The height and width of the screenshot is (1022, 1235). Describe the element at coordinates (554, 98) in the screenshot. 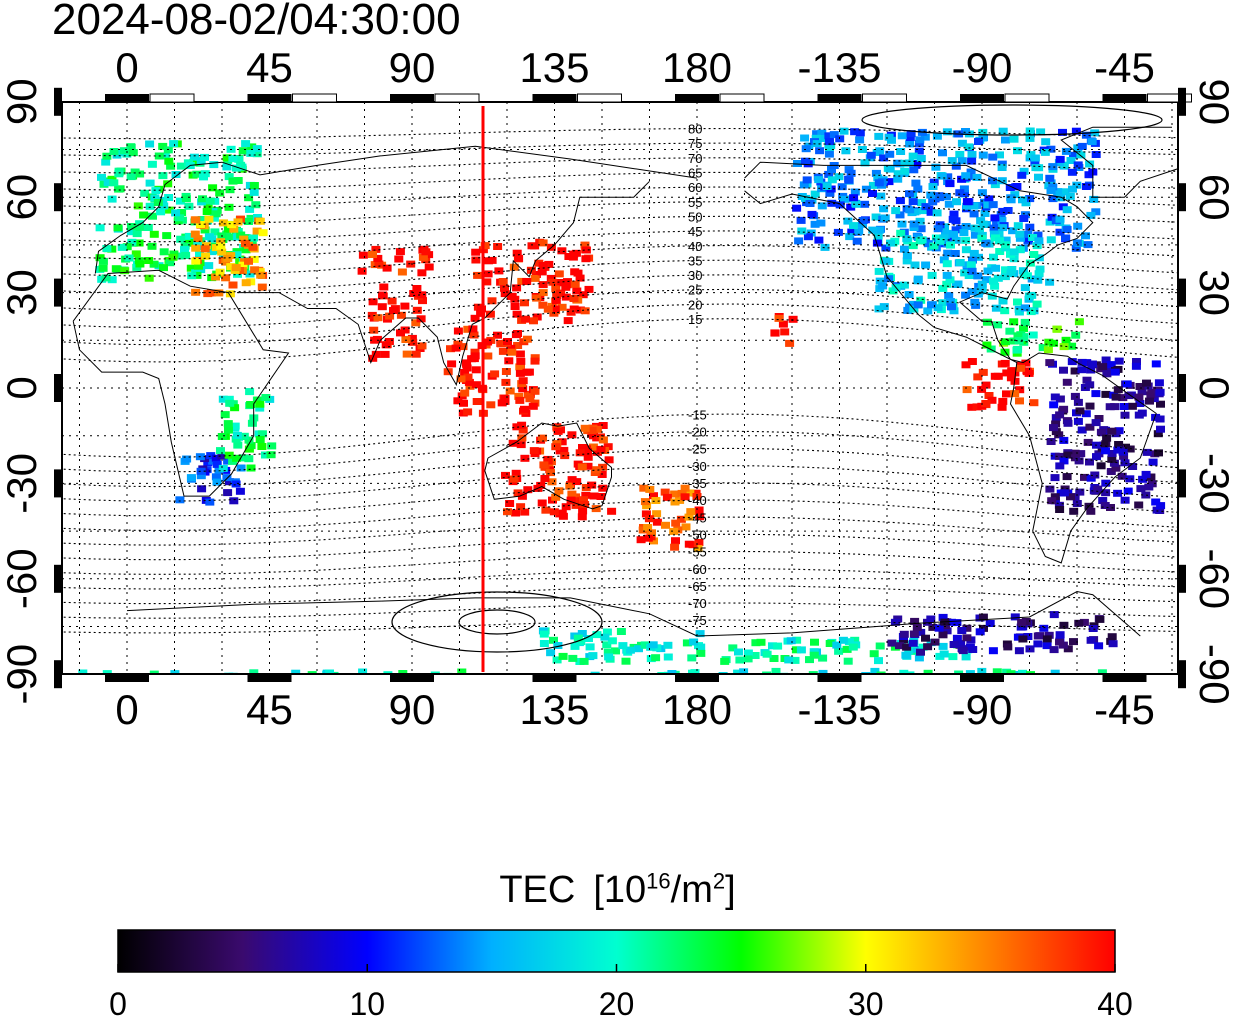

I see `top-tick` at that location.